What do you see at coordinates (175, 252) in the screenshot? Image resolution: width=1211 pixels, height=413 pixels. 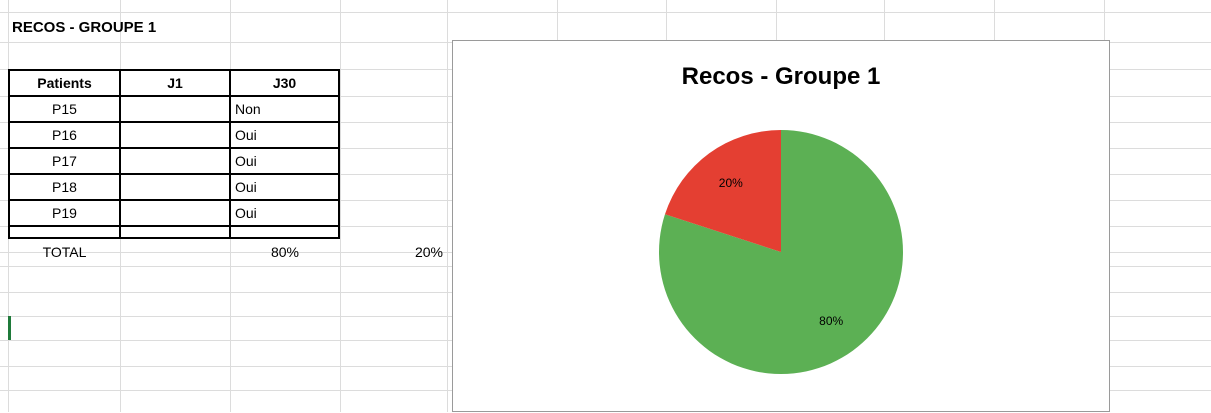 I see `total-j1-cell` at bounding box center [175, 252].